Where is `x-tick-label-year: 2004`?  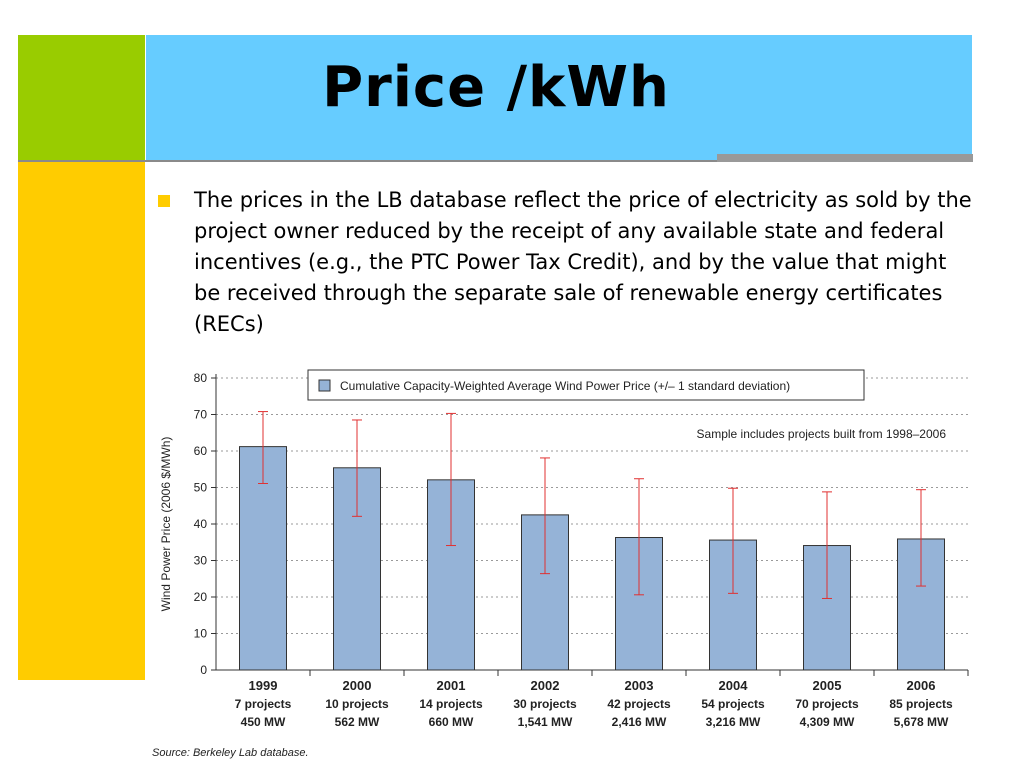 x-tick-label-year: 2004 is located at coordinates (734, 685).